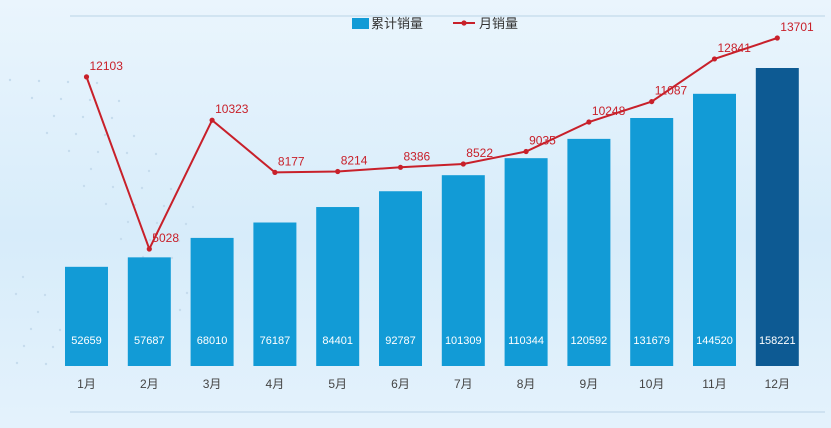  I want to click on x-tick-label: 9月, so click(589, 384).